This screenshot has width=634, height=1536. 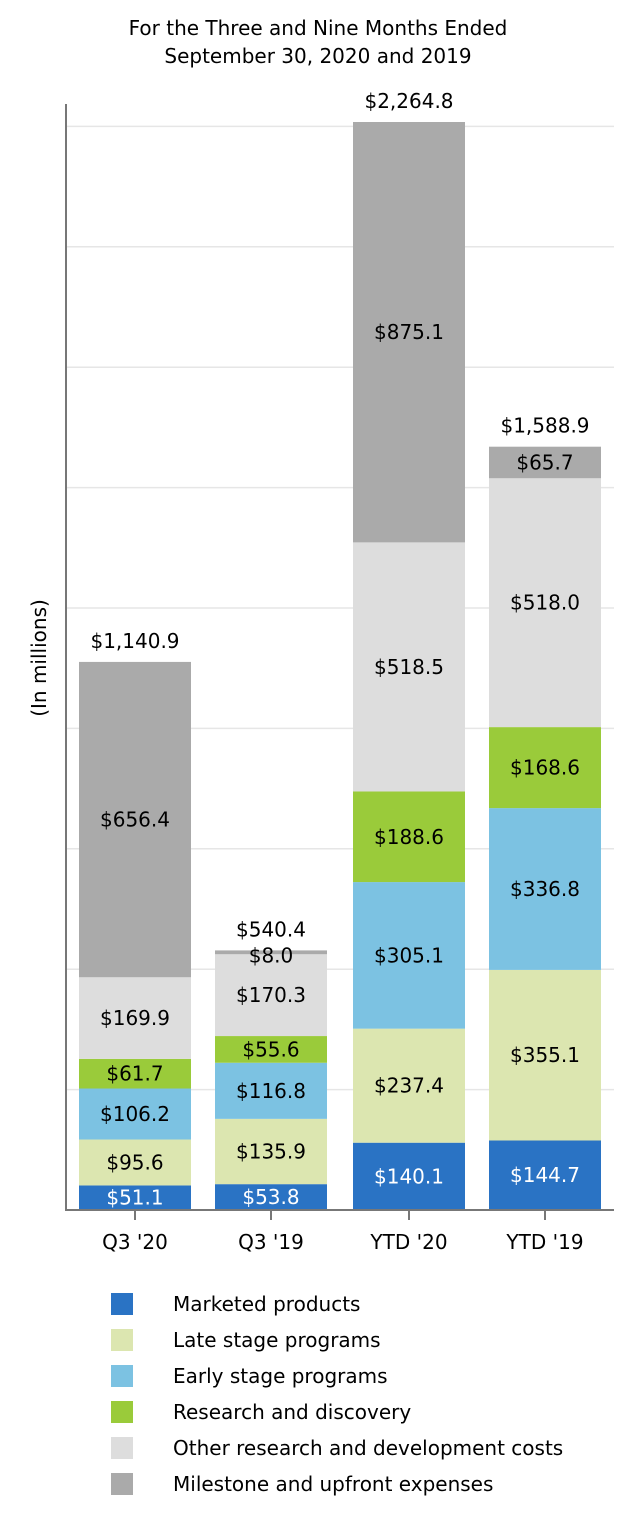 I want to click on segment-label: $61.7, so click(x=134, y=1074).